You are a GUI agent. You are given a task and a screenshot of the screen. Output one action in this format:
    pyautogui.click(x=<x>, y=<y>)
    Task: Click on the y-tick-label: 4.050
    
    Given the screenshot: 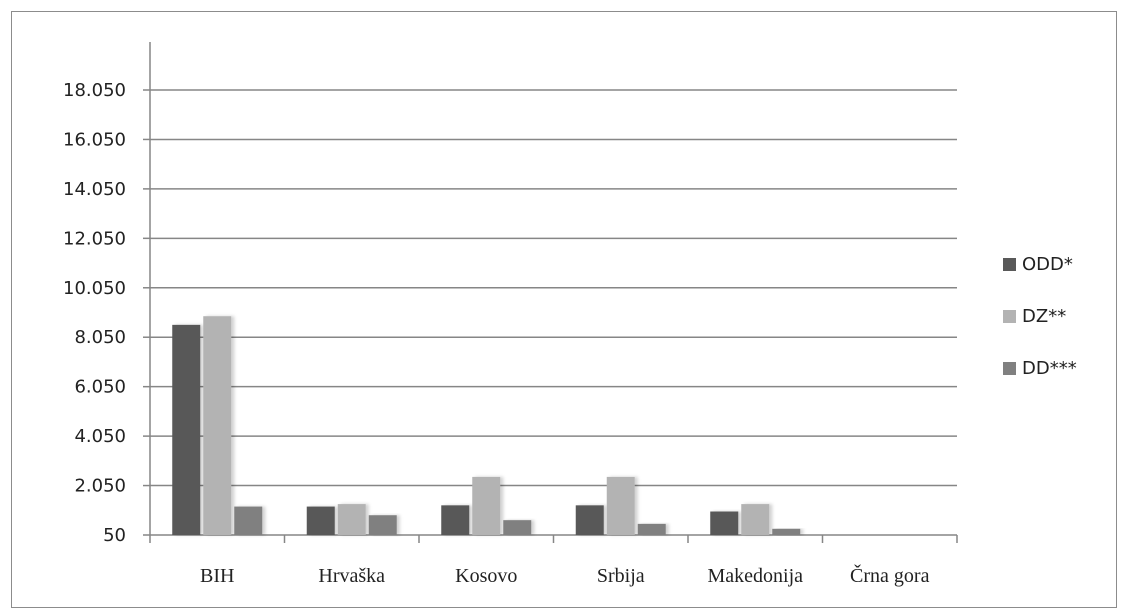 What is the action you would take?
    pyautogui.click(x=100, y=436)
    